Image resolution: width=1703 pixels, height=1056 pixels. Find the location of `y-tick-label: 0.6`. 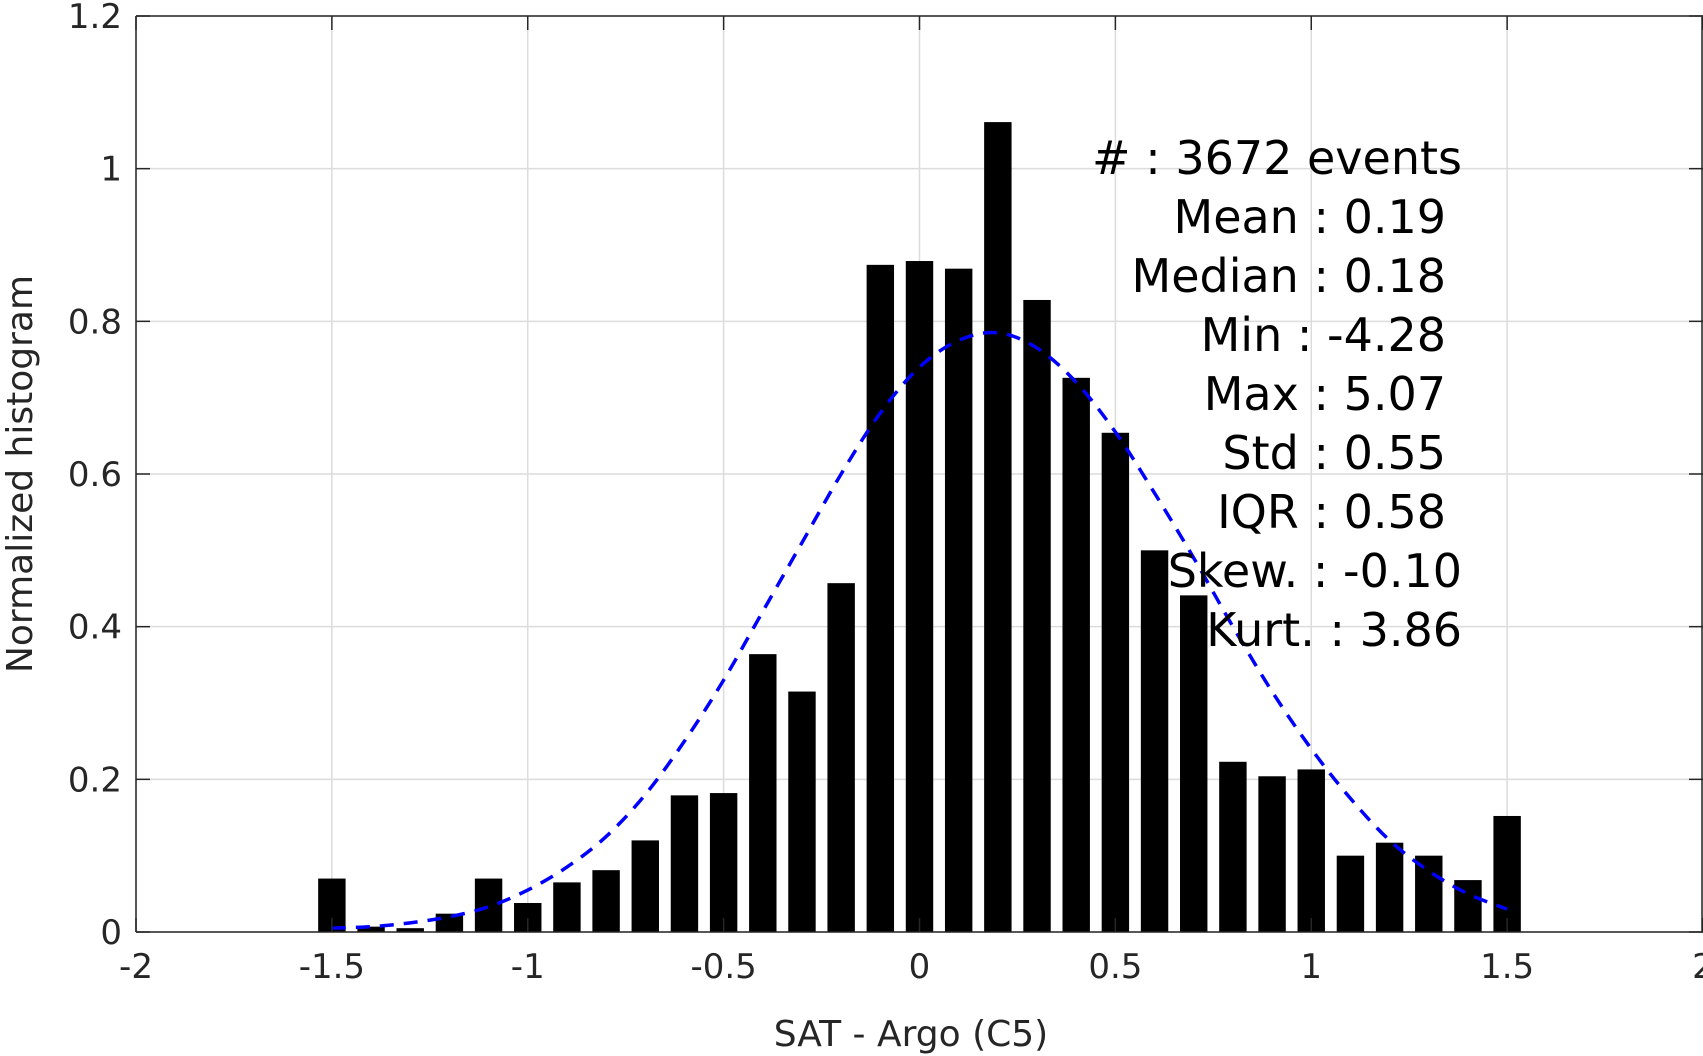

y-tick-label: 0.6 is located at coordinates (95, 475).